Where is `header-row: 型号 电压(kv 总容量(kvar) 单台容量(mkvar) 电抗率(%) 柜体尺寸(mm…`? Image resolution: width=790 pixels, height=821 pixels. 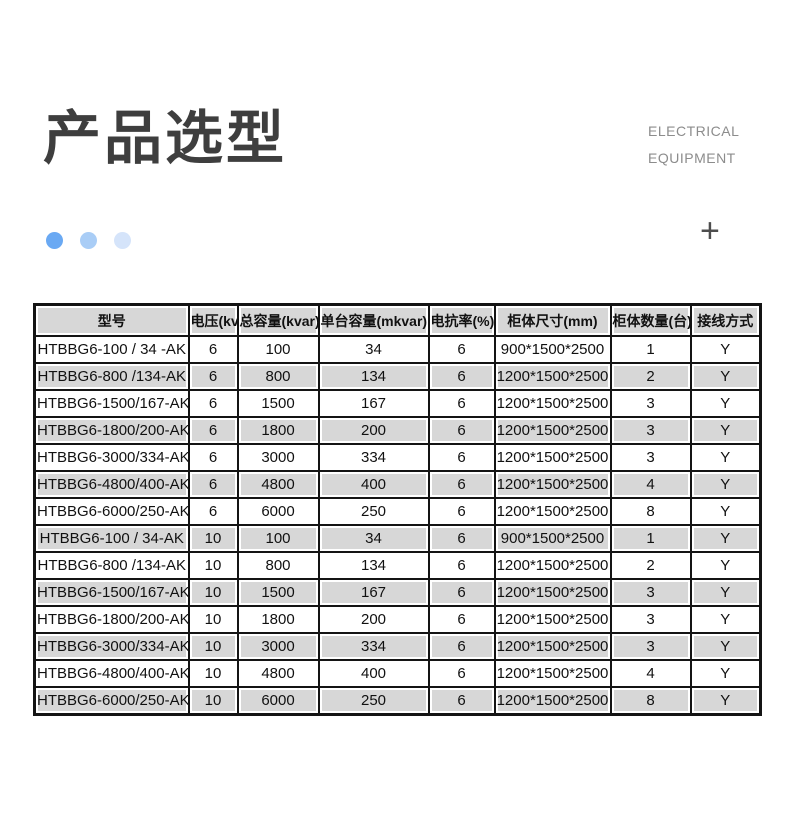
header-row: 型号 电压(kv 总容量(kvar) 单台容量(mkvar) 电抗率(%) 柜体尺寸(mm… is located at coordinates (397, 320).